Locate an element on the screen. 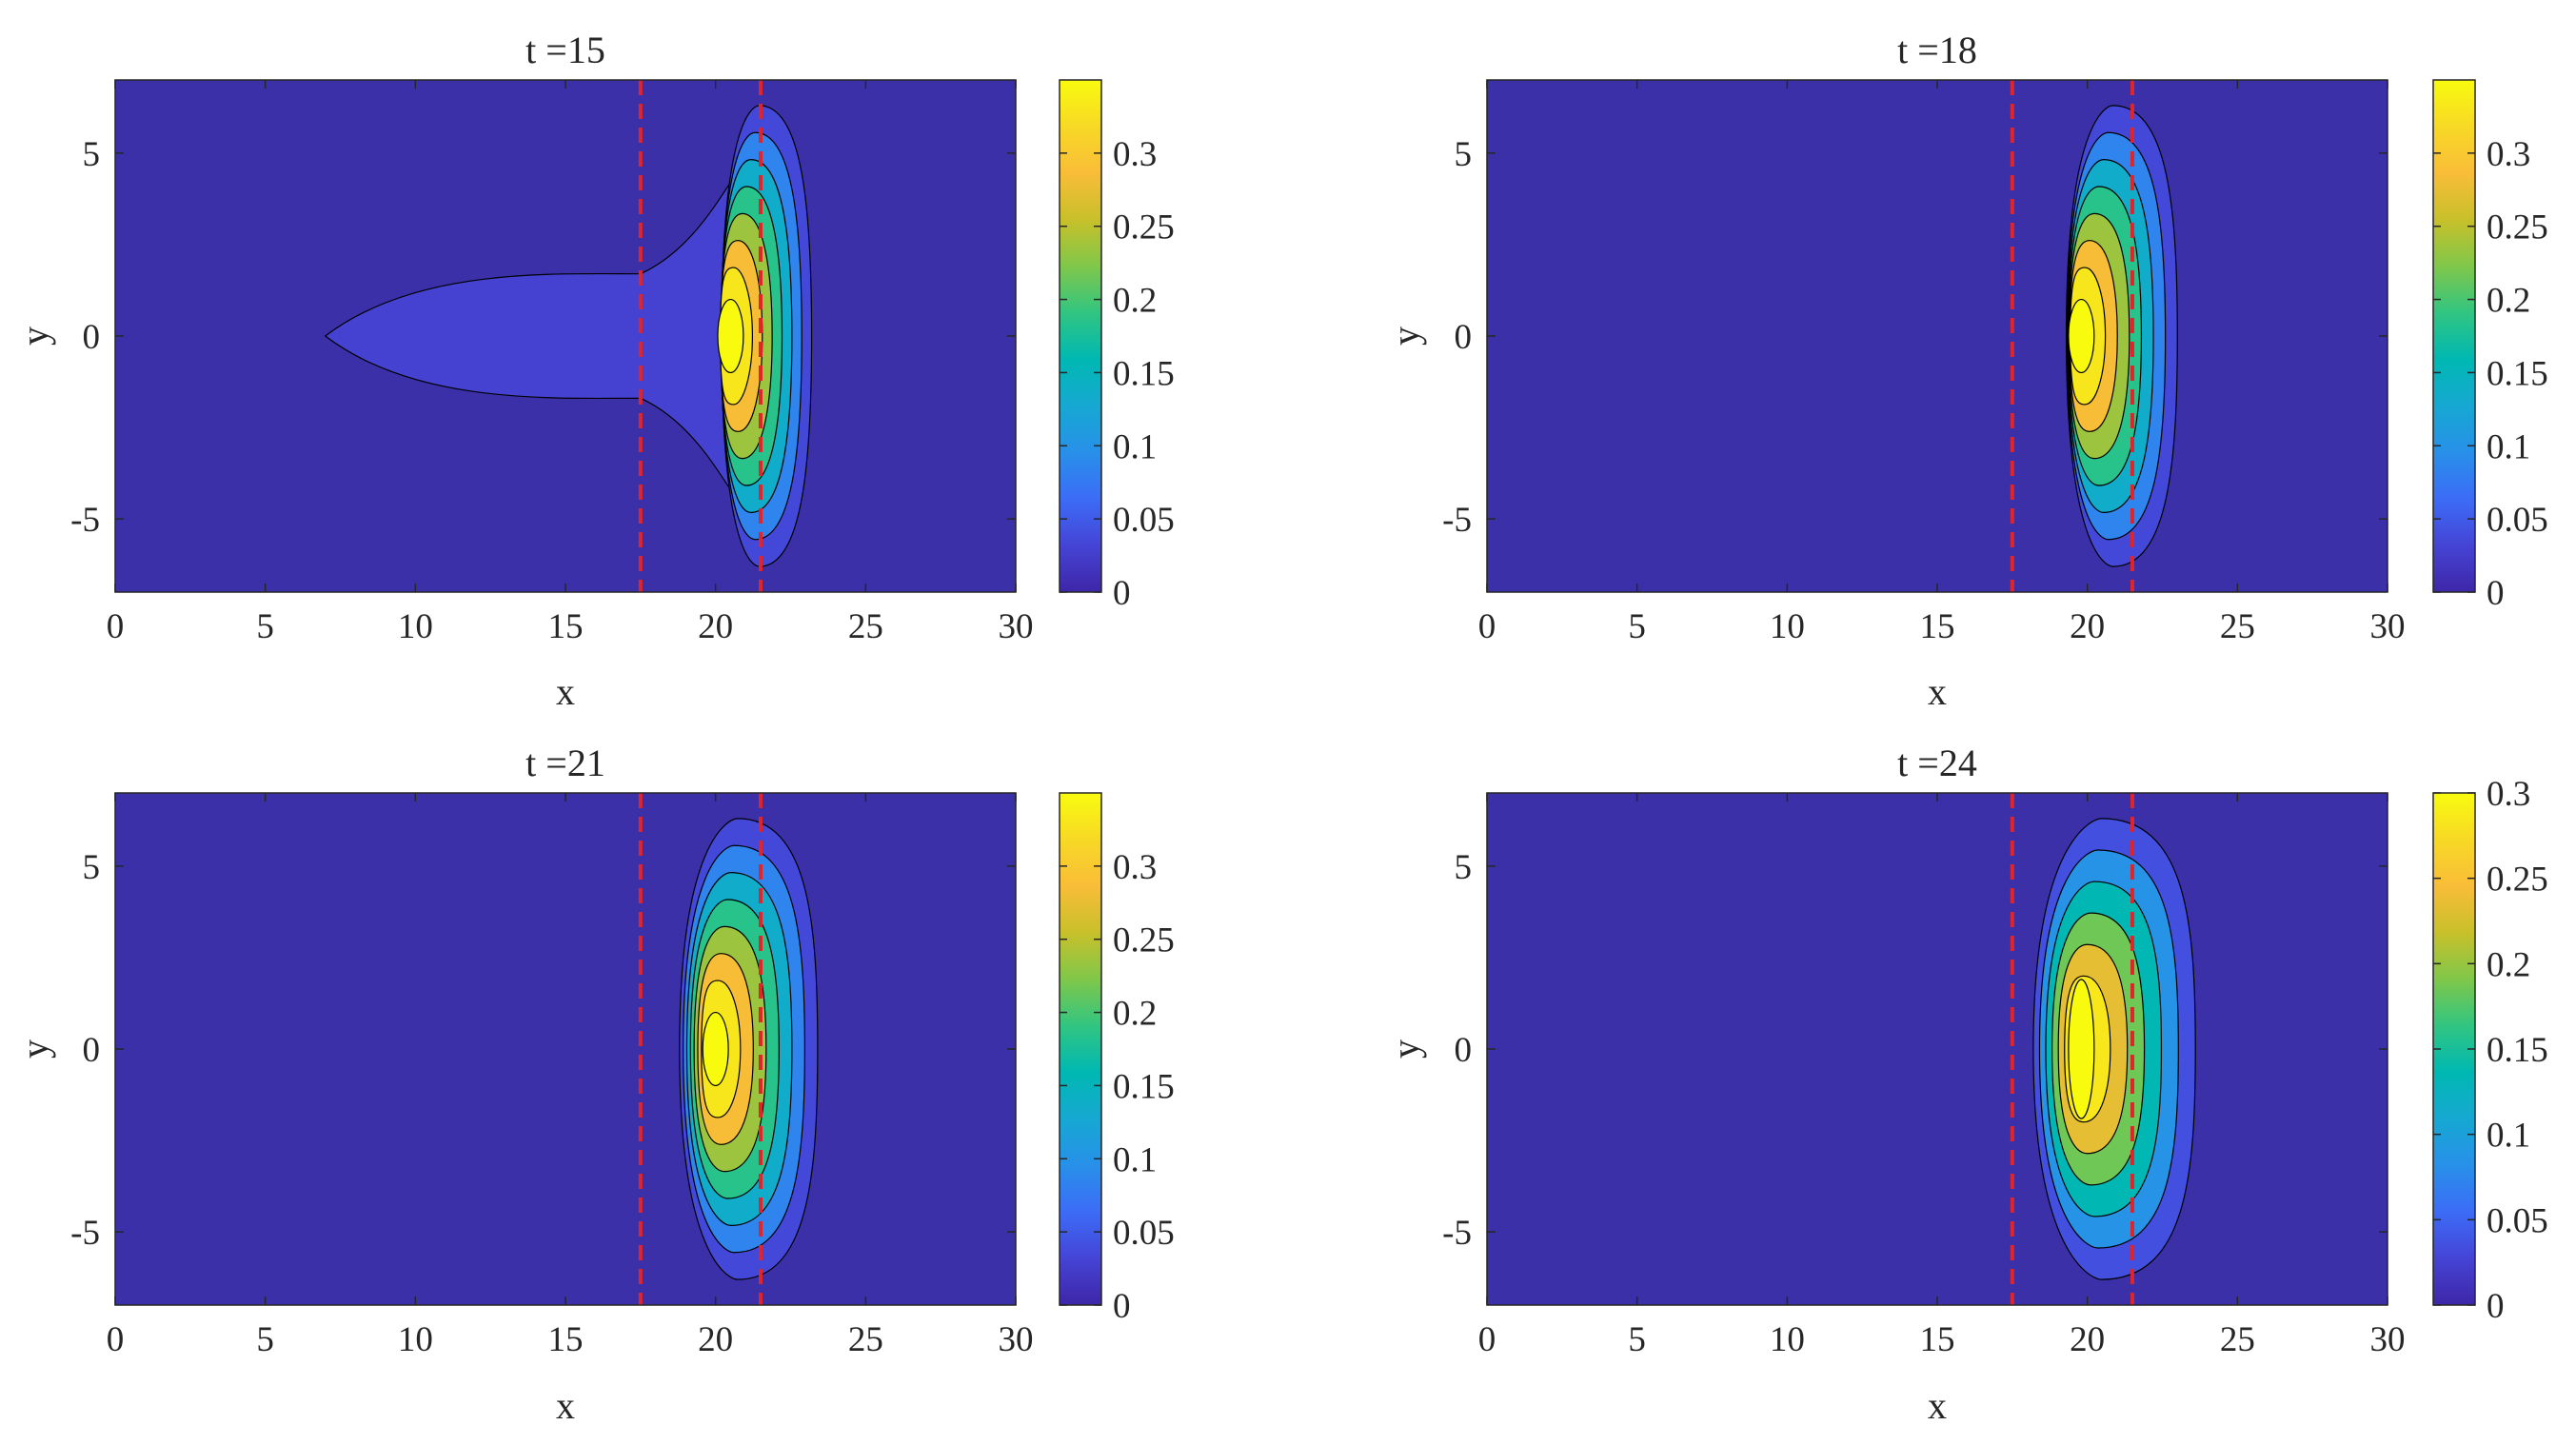 The image size is (2576, 1445). panel-title: t =24 is located at coordinates (1937, 763).